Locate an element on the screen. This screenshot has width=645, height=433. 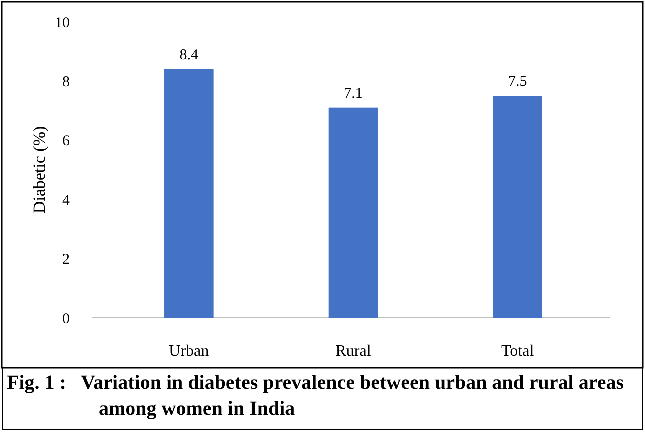
y-tick-label: 2 is located at coordinates (66, 260).